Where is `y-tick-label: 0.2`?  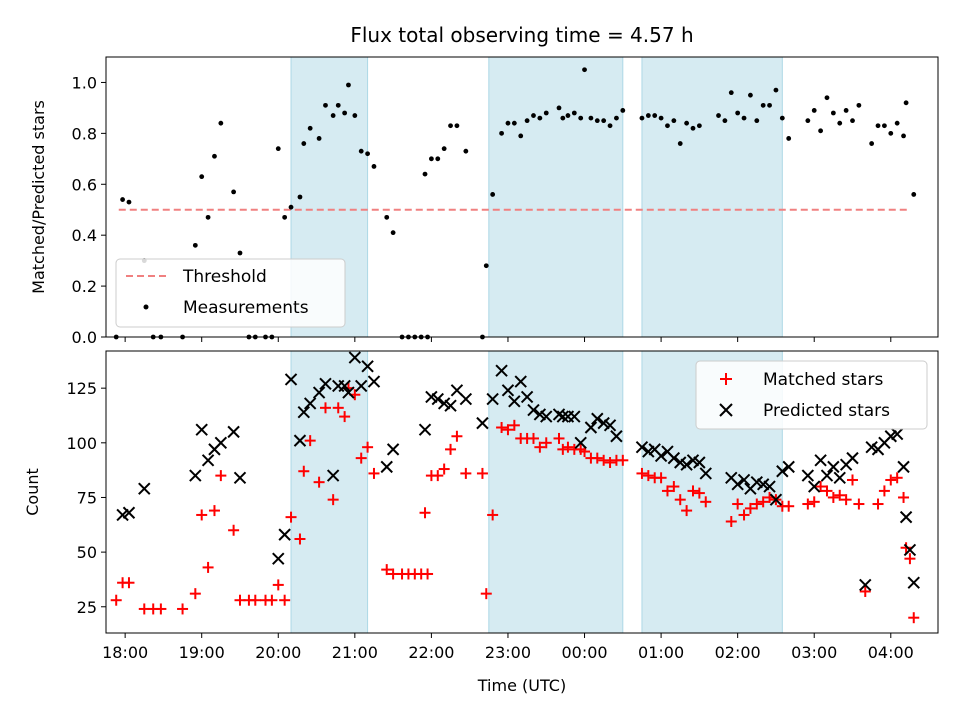
y-tick-label: 0.2 is located at coordinates (84, 286).